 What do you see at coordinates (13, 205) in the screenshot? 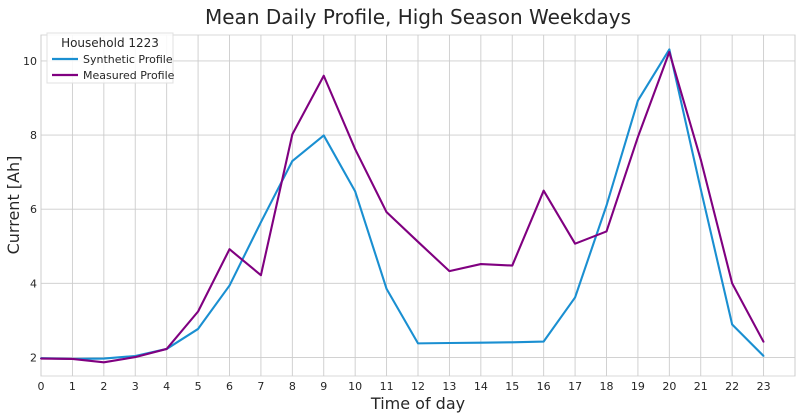
I see `y-axis-label: Current [Ah]` at bounding box center [13, 205].